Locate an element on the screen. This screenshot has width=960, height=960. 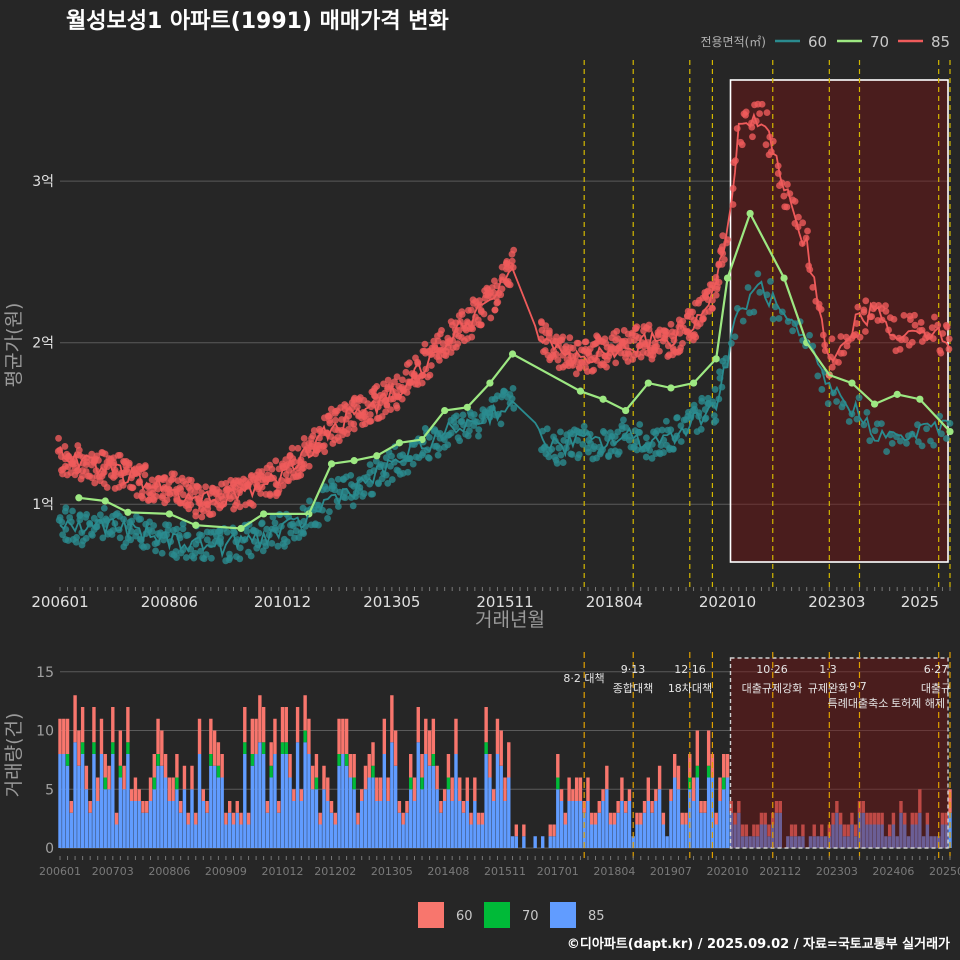
volume-legend-label-70: 70 is located at coordinates (530, 916).